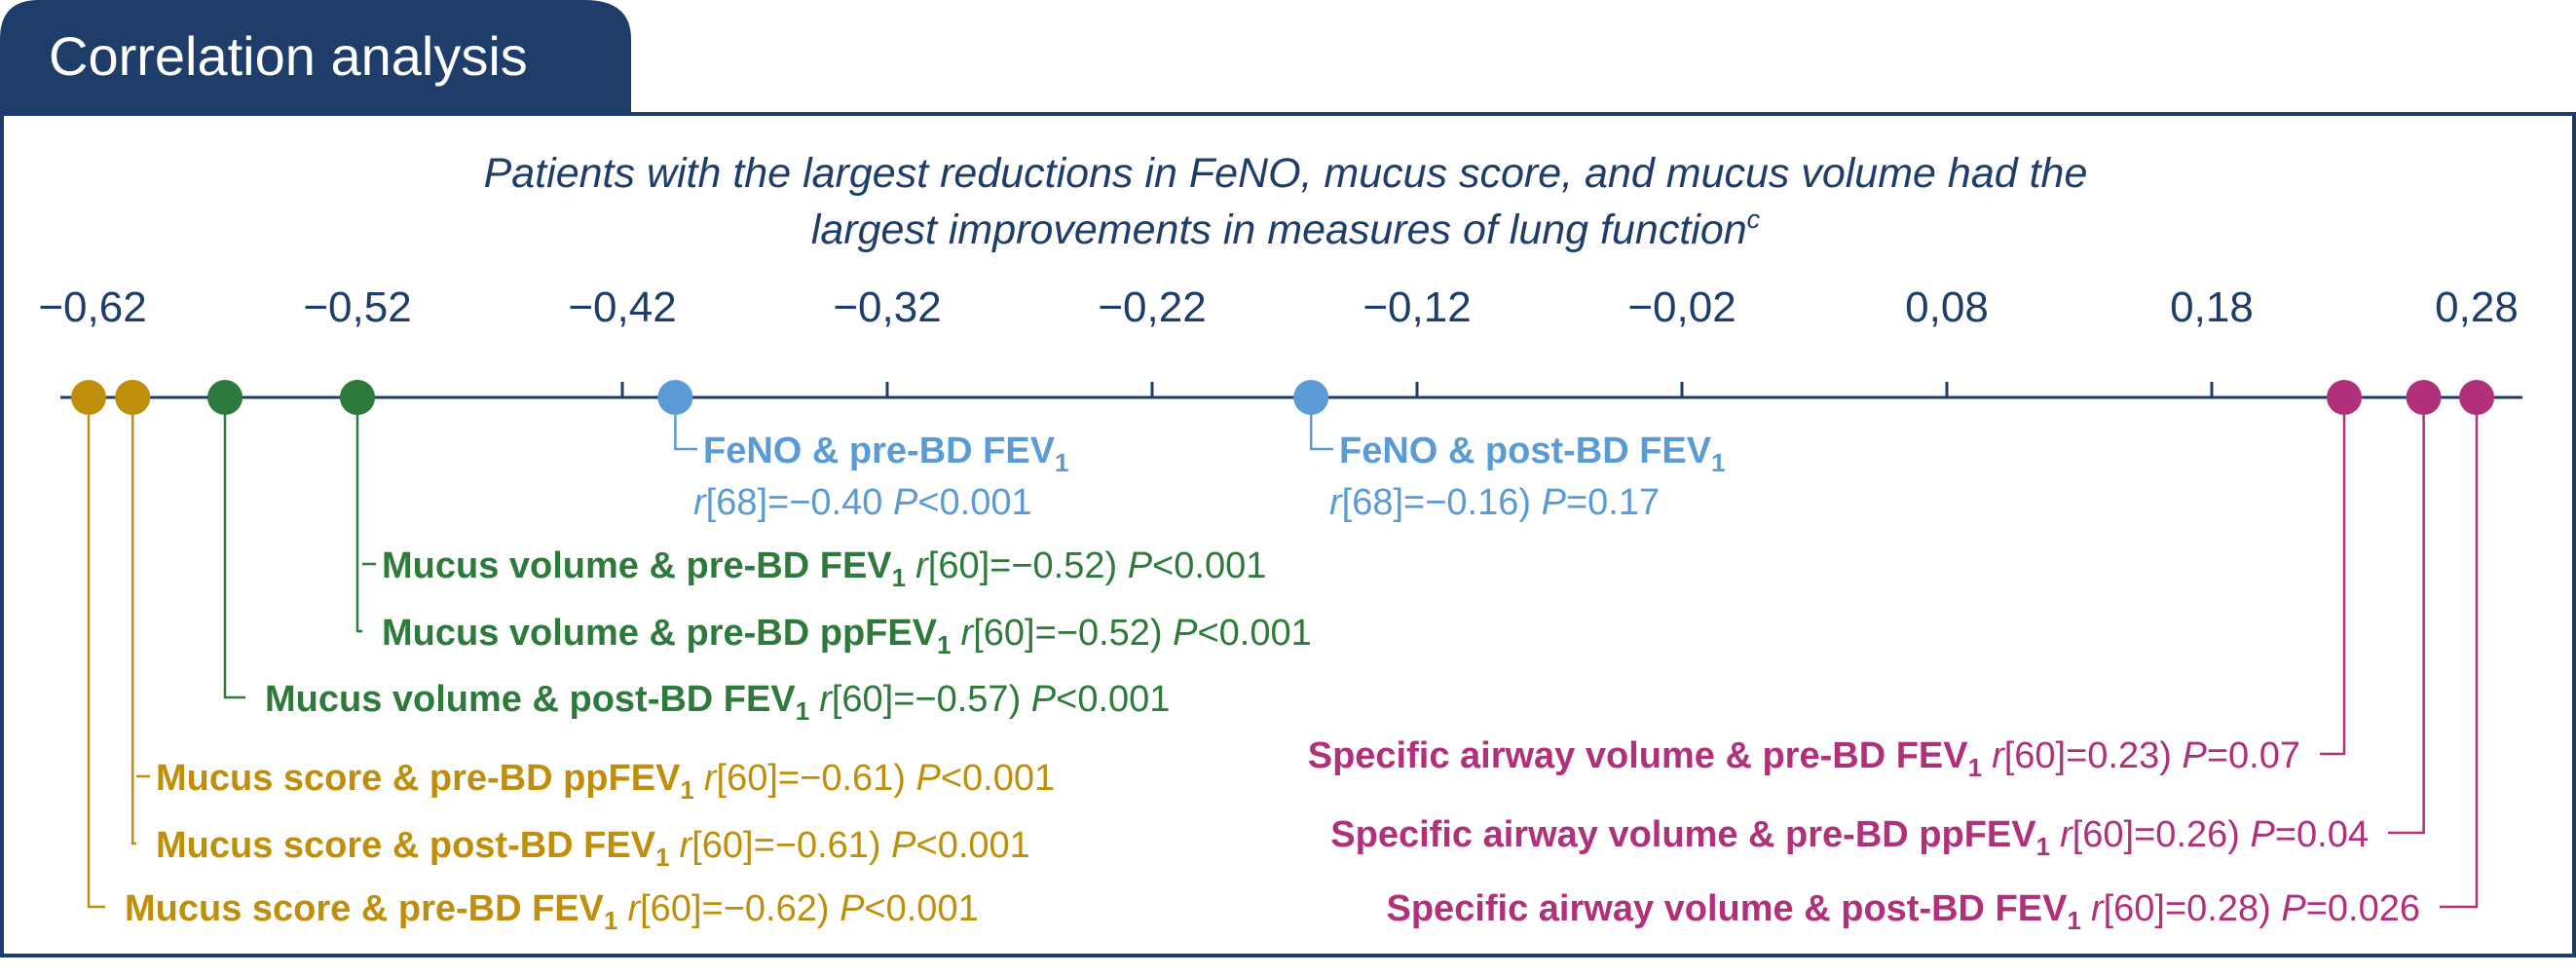 The height and width of the screenshot is (976, 2576). Describe the element at coordinates (2193, 908) in the screenshot. I see `stat-mid: [60]=0.28)` at that location.